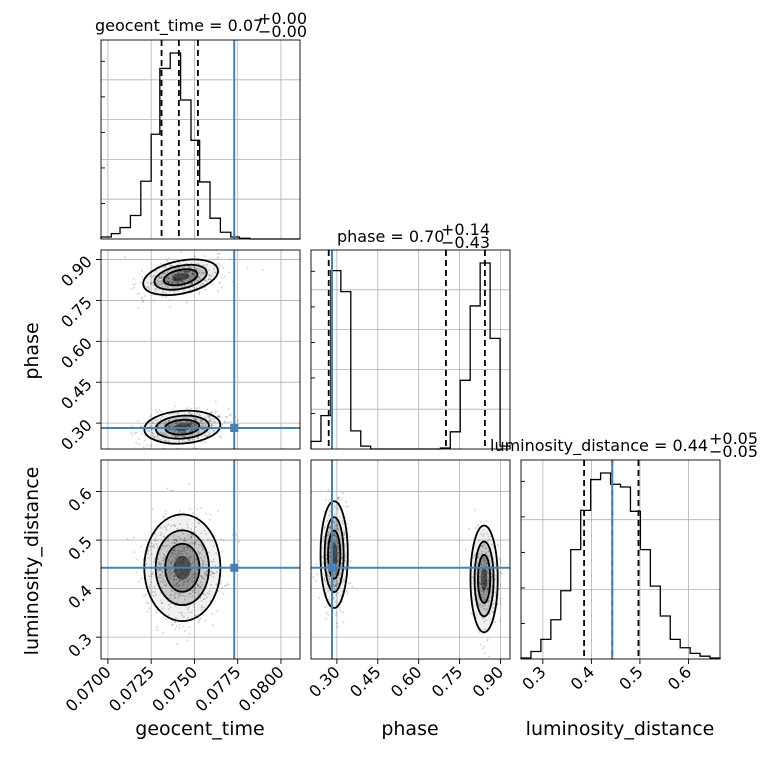 This screenshot has height=760, width=760. What do you see at coordinates (174, 688) in the screenshot?
I see `xticklabel-geocent_time-2: 0.0750` at bounding box center [174, 688].